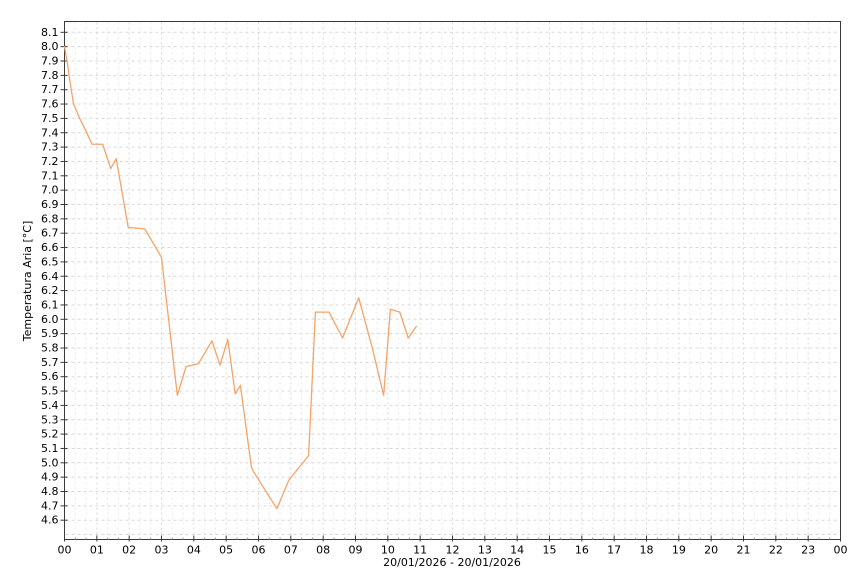 This screenshot has width=860, height=577. Describe the element at coordinates (550, 550) in the screenshot. I see `x-tick-label: 15` at that location.